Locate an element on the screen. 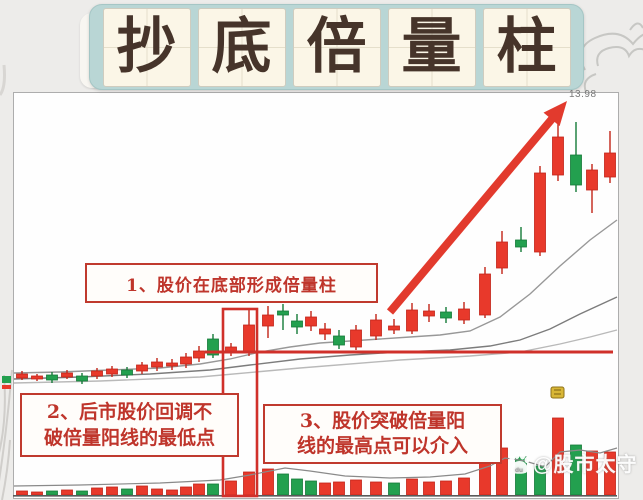  title-char-box: 底 is located at coordinates (241, 47).